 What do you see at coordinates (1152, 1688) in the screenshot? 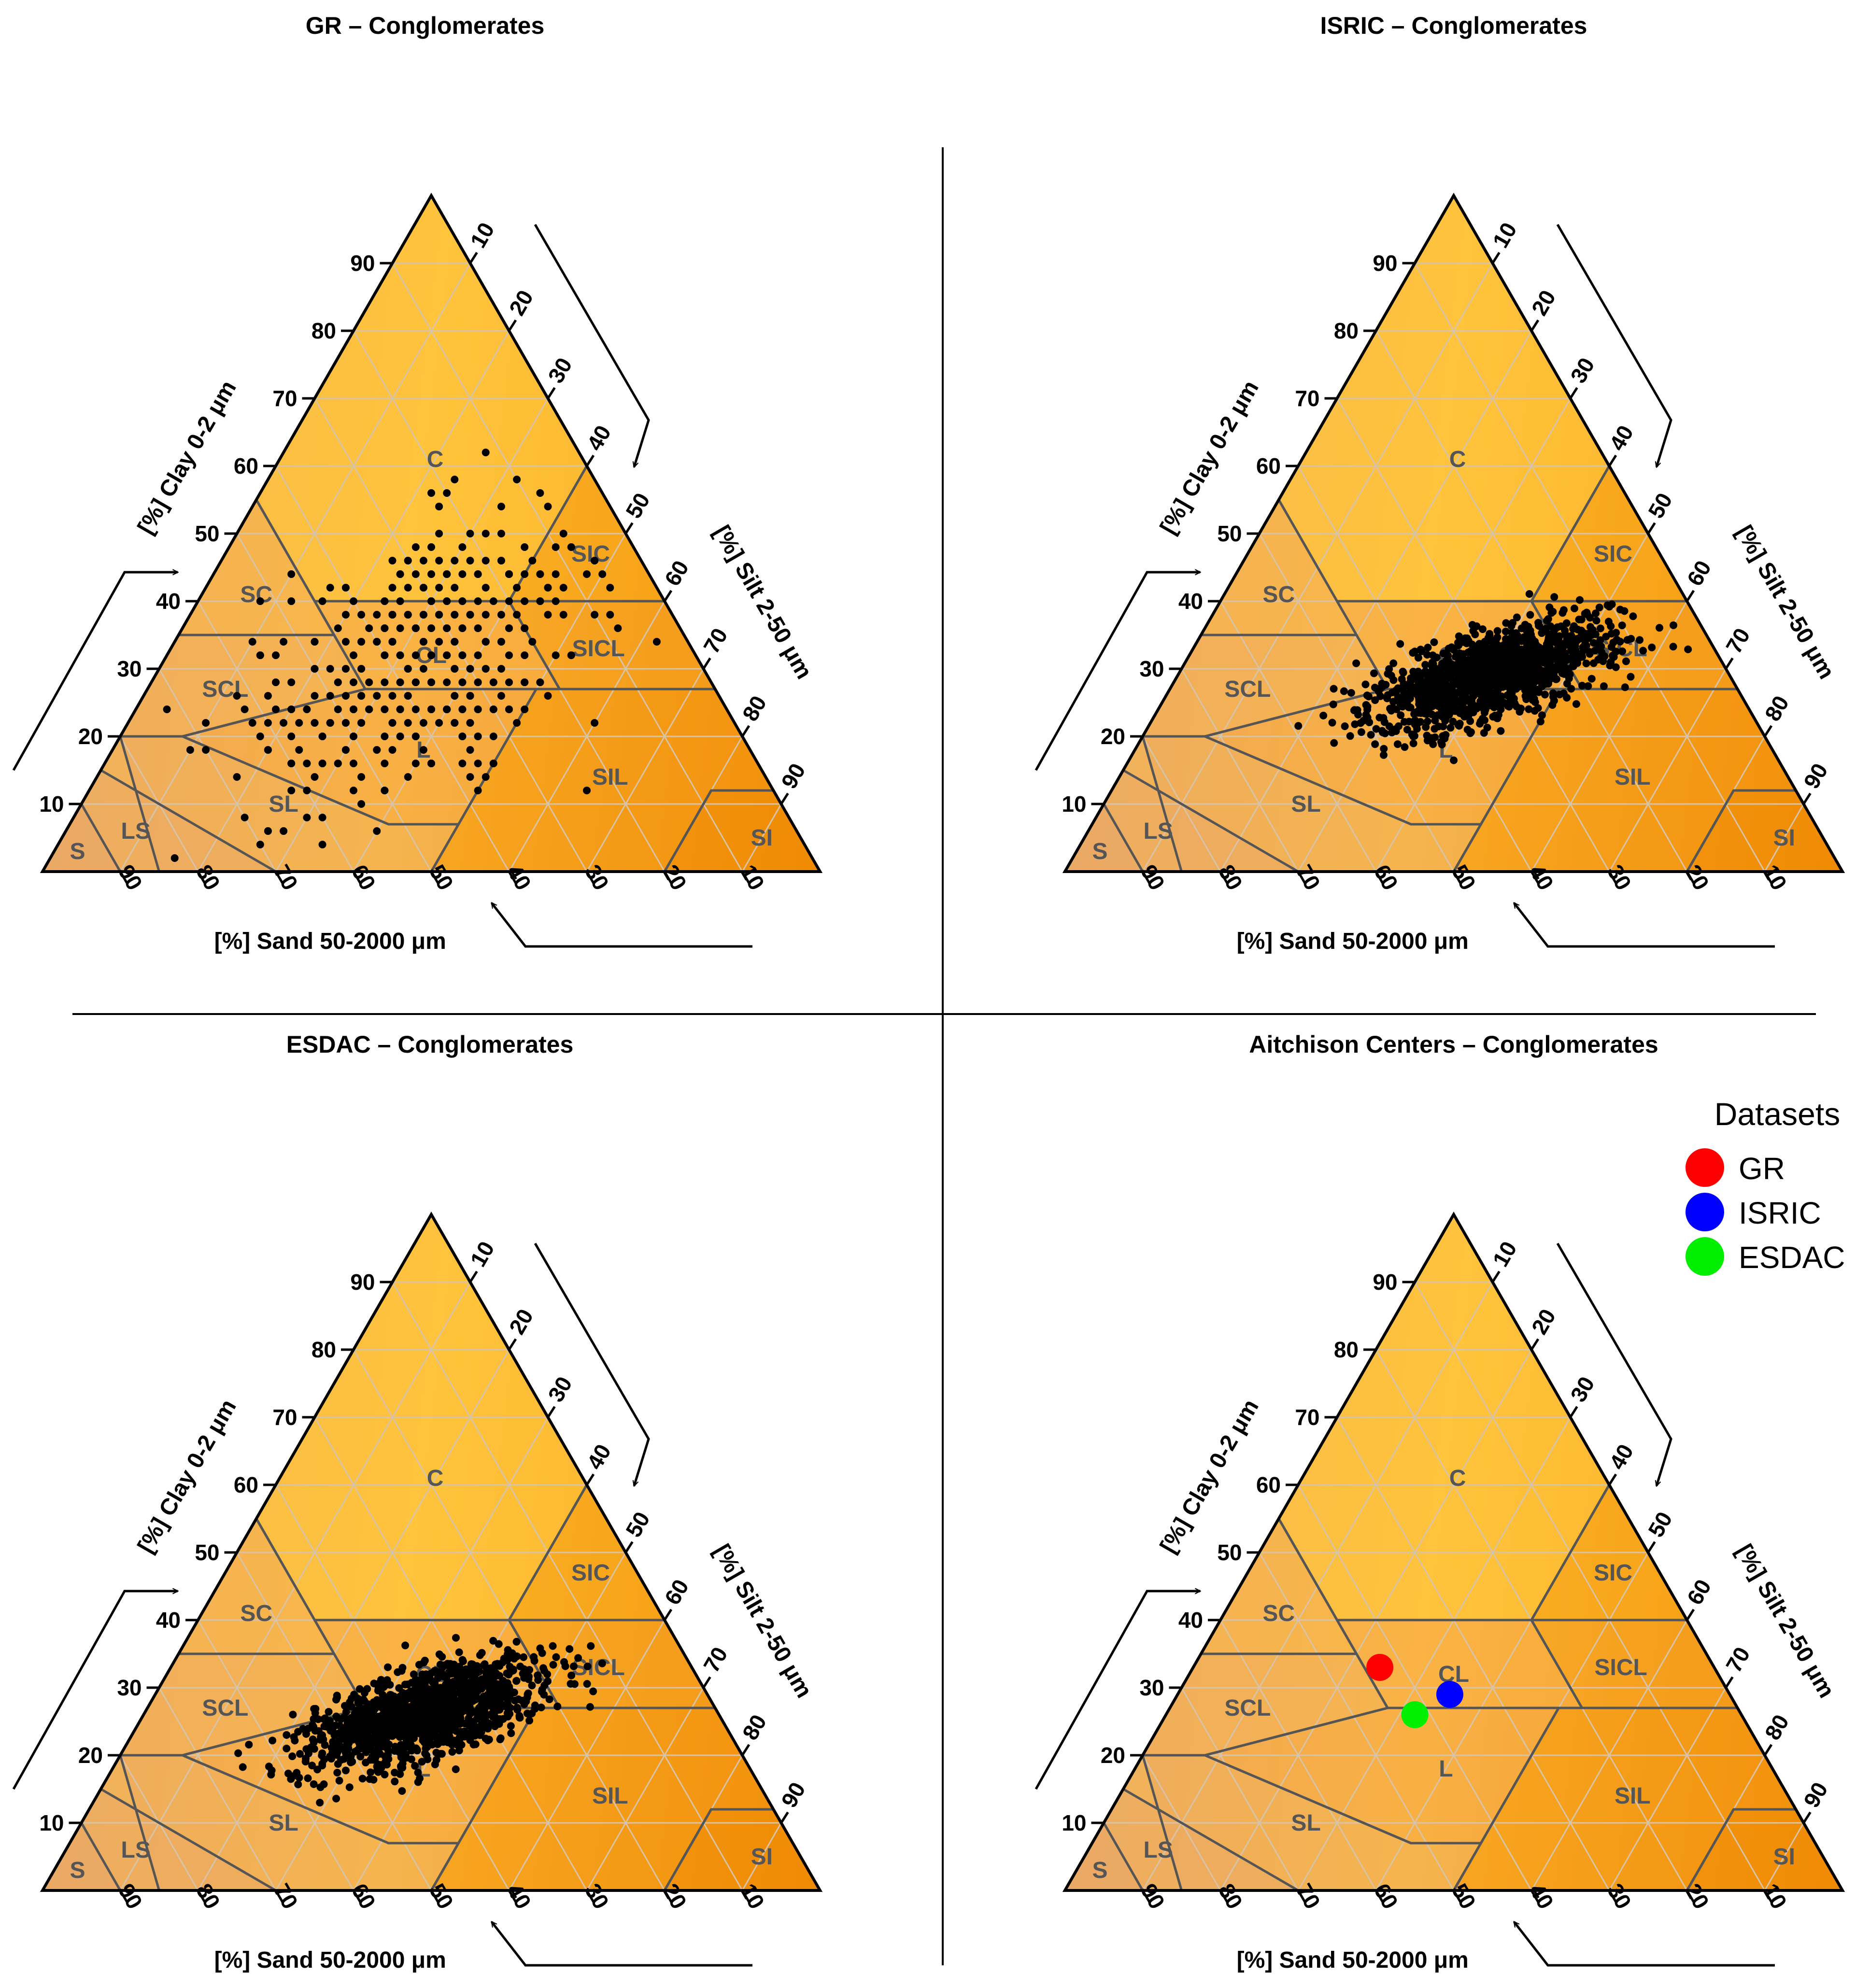
I see `tick-label-clay: 30` at bounding box center [1152, 1688].